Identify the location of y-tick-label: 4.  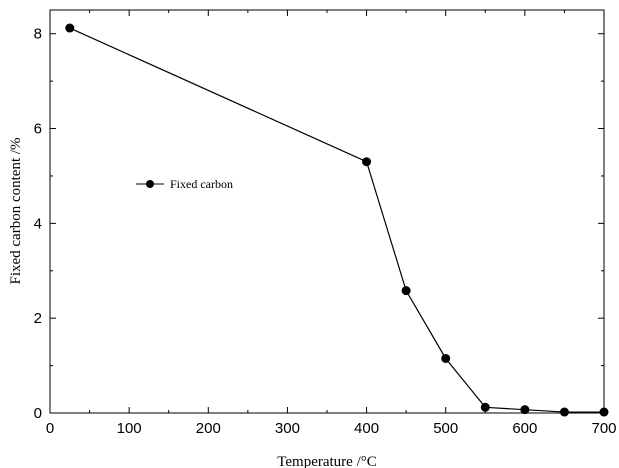
(38, 223).